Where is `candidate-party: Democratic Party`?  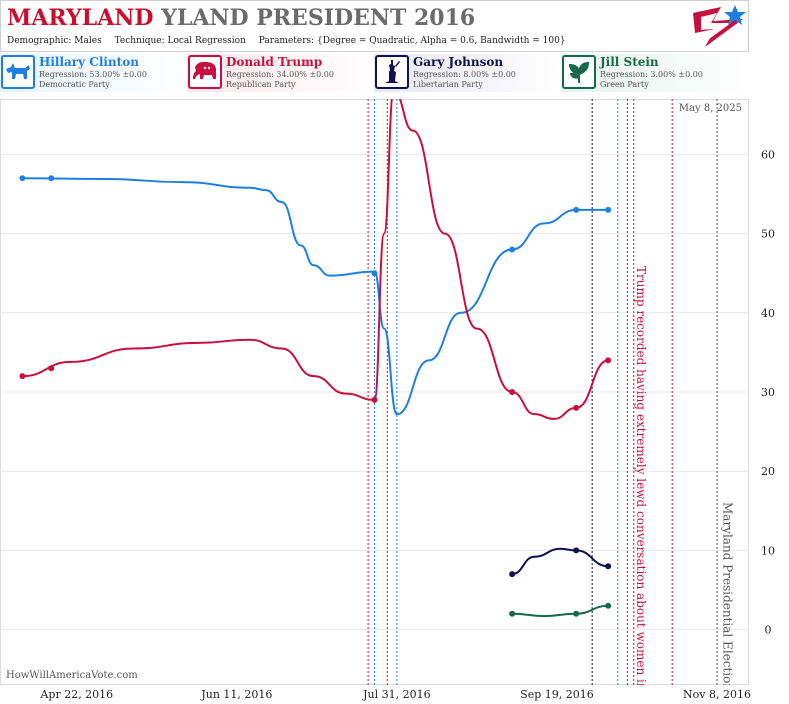 candidate-party: Democratic Party is located at coordinates (74, 84).